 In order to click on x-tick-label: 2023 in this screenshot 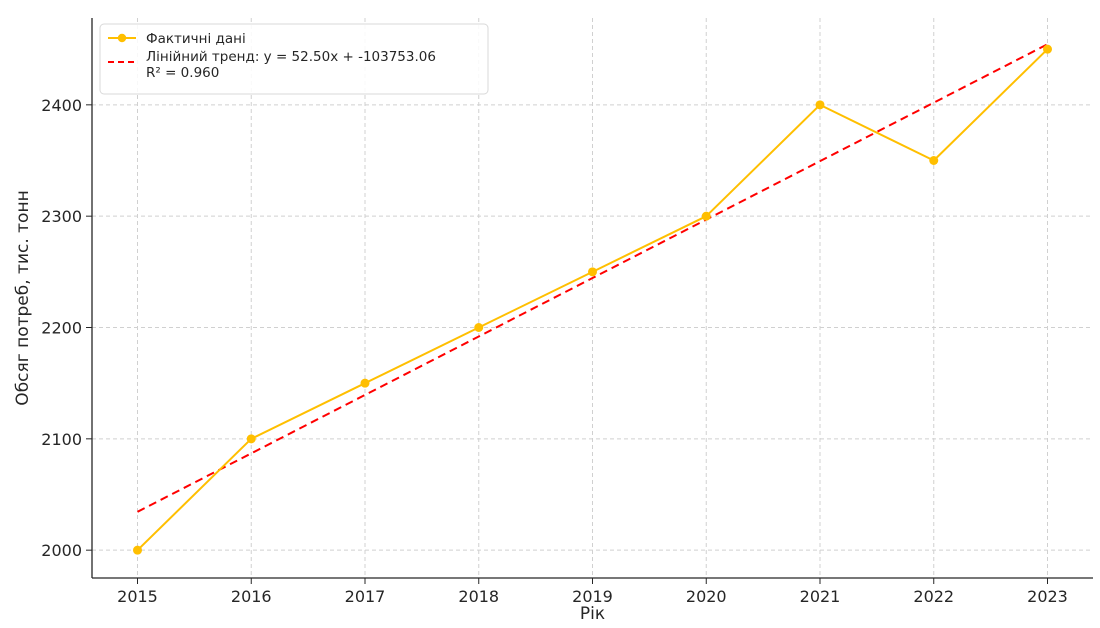, I will do `click(1047, 596)`.